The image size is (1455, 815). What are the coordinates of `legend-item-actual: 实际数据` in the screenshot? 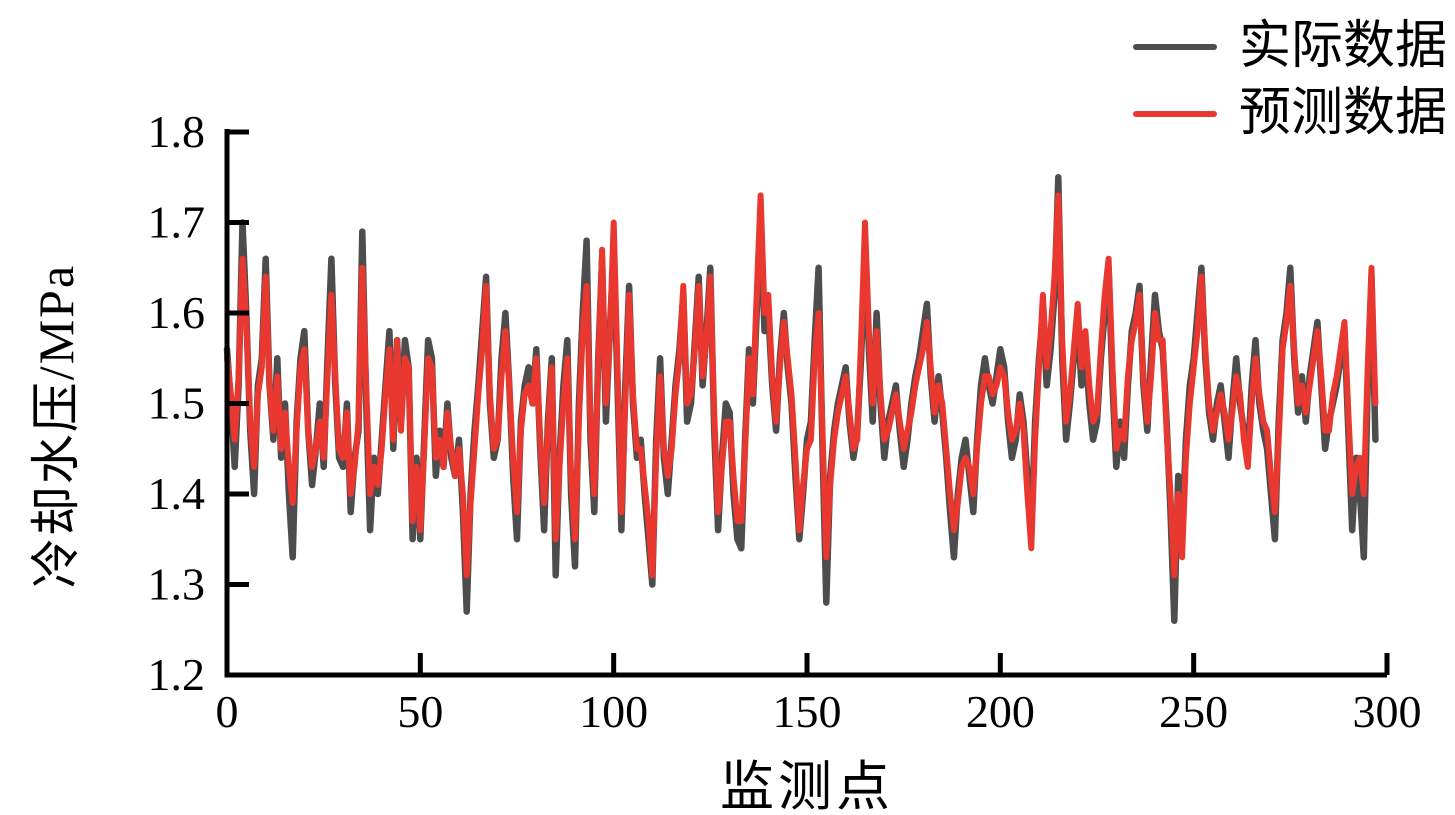 It's located at (1289, 46).